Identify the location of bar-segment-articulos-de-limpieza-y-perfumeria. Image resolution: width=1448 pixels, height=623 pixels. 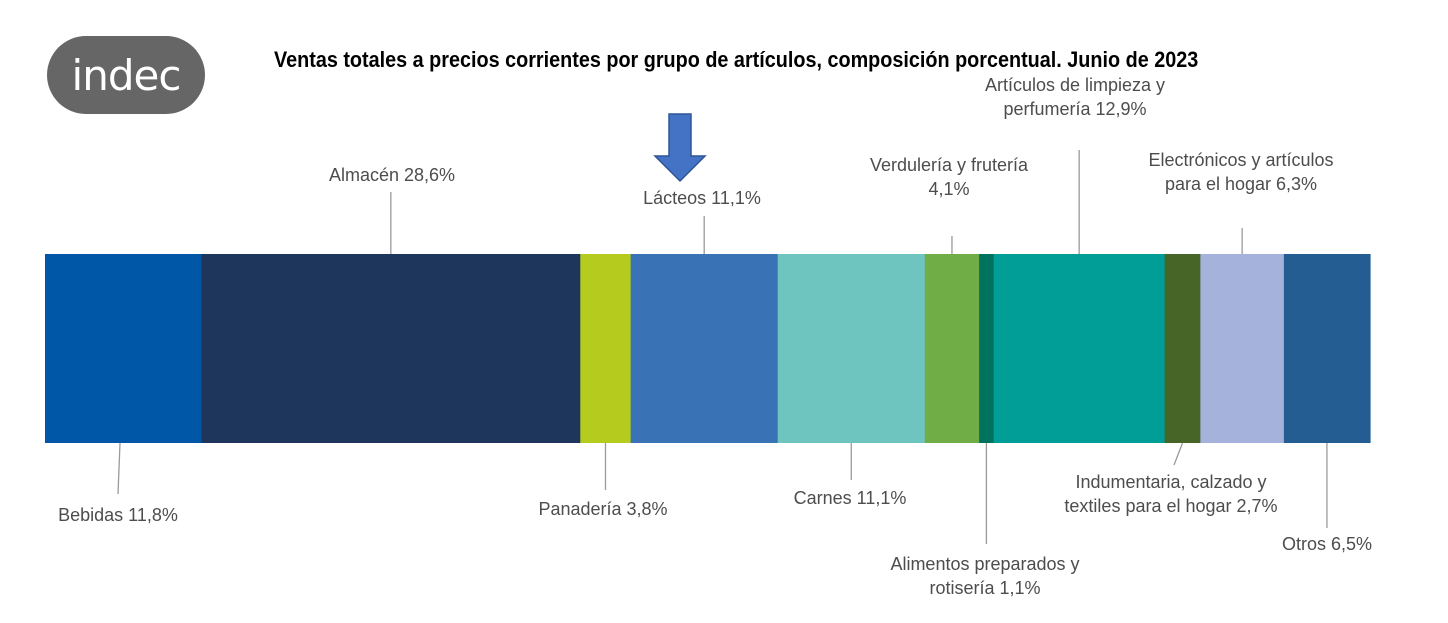
(1079, 348).